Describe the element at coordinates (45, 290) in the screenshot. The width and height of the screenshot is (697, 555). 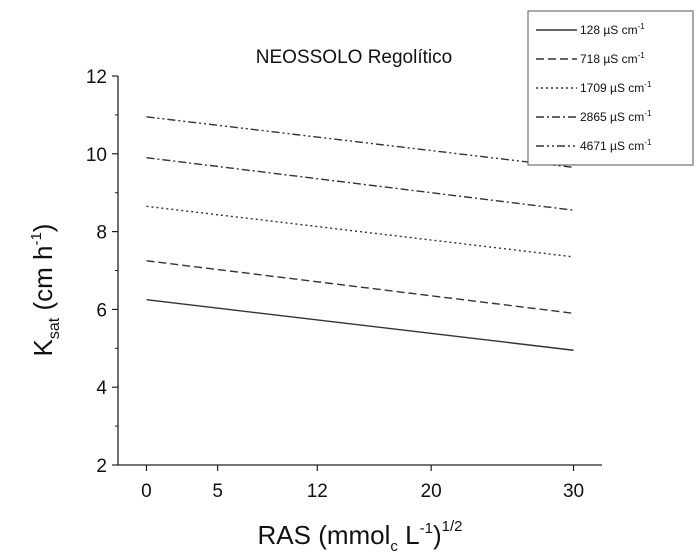
I see `y-axis-title: Ksat (cm h-1)` at that location.